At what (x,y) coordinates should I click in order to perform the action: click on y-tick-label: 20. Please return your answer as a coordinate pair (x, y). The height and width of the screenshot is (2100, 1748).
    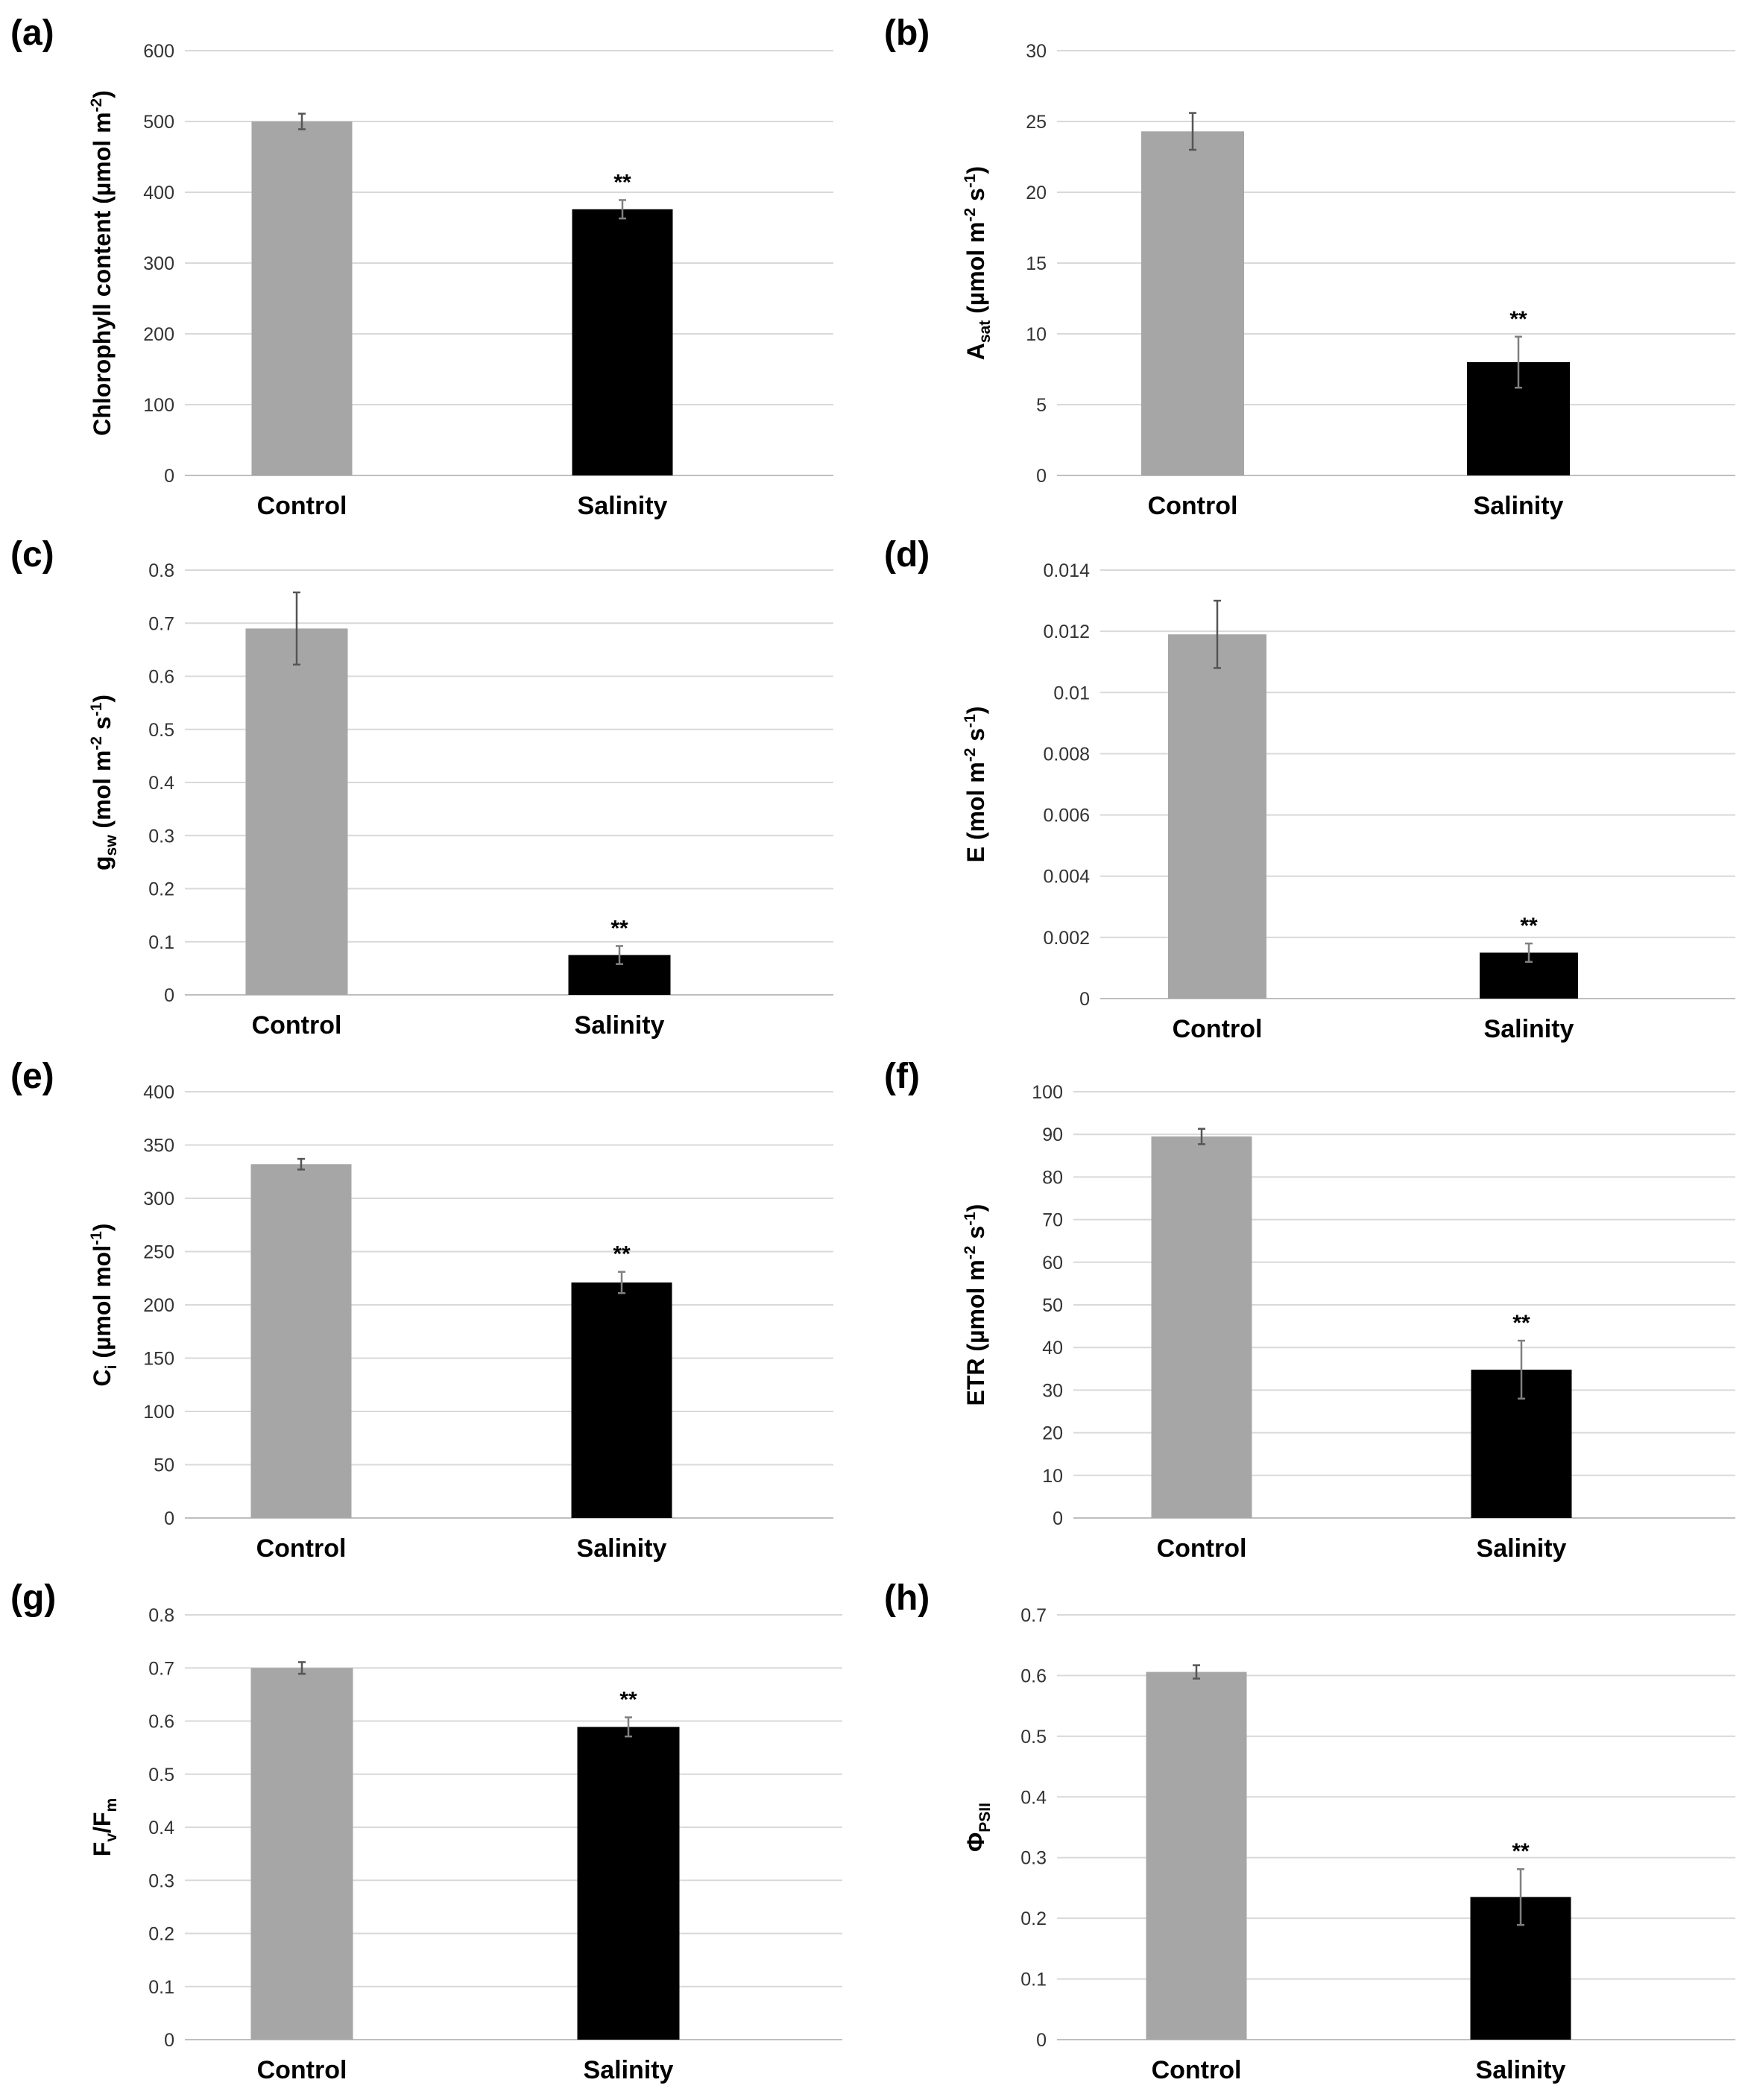
    Looking at the image, I should click on (1036, 193).